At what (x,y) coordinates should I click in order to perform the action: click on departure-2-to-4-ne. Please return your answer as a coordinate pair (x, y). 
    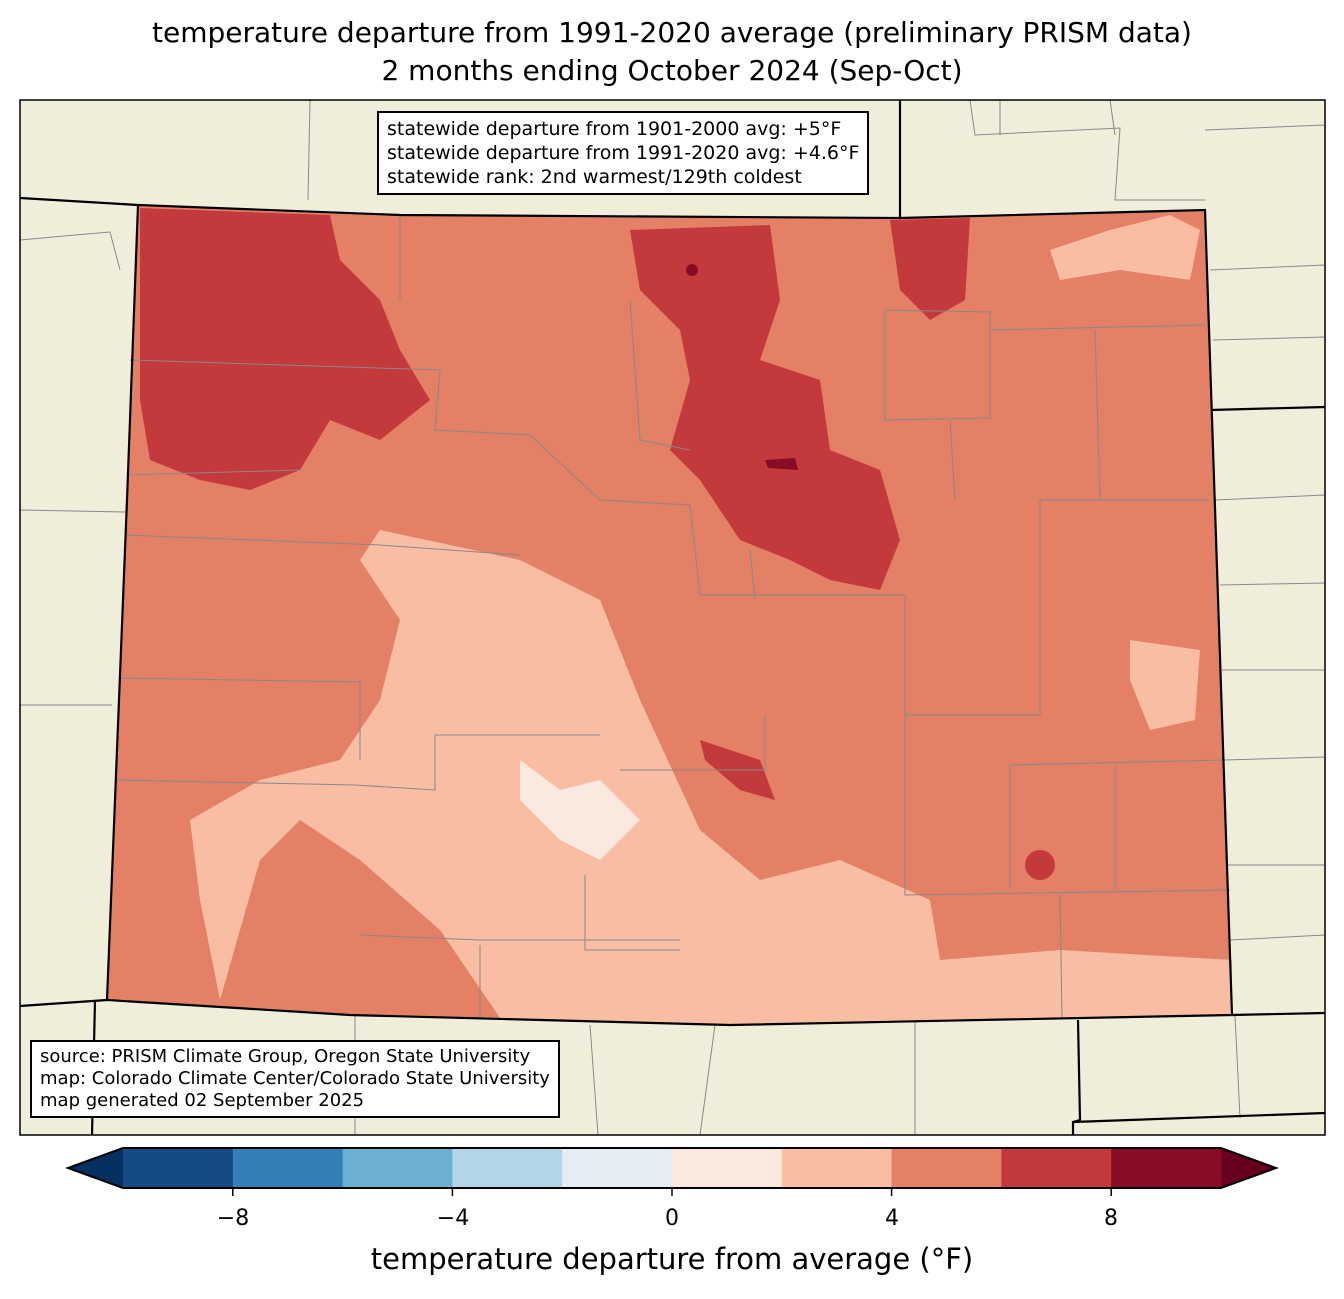
    Looking at the image, I should click on (1125, 247).